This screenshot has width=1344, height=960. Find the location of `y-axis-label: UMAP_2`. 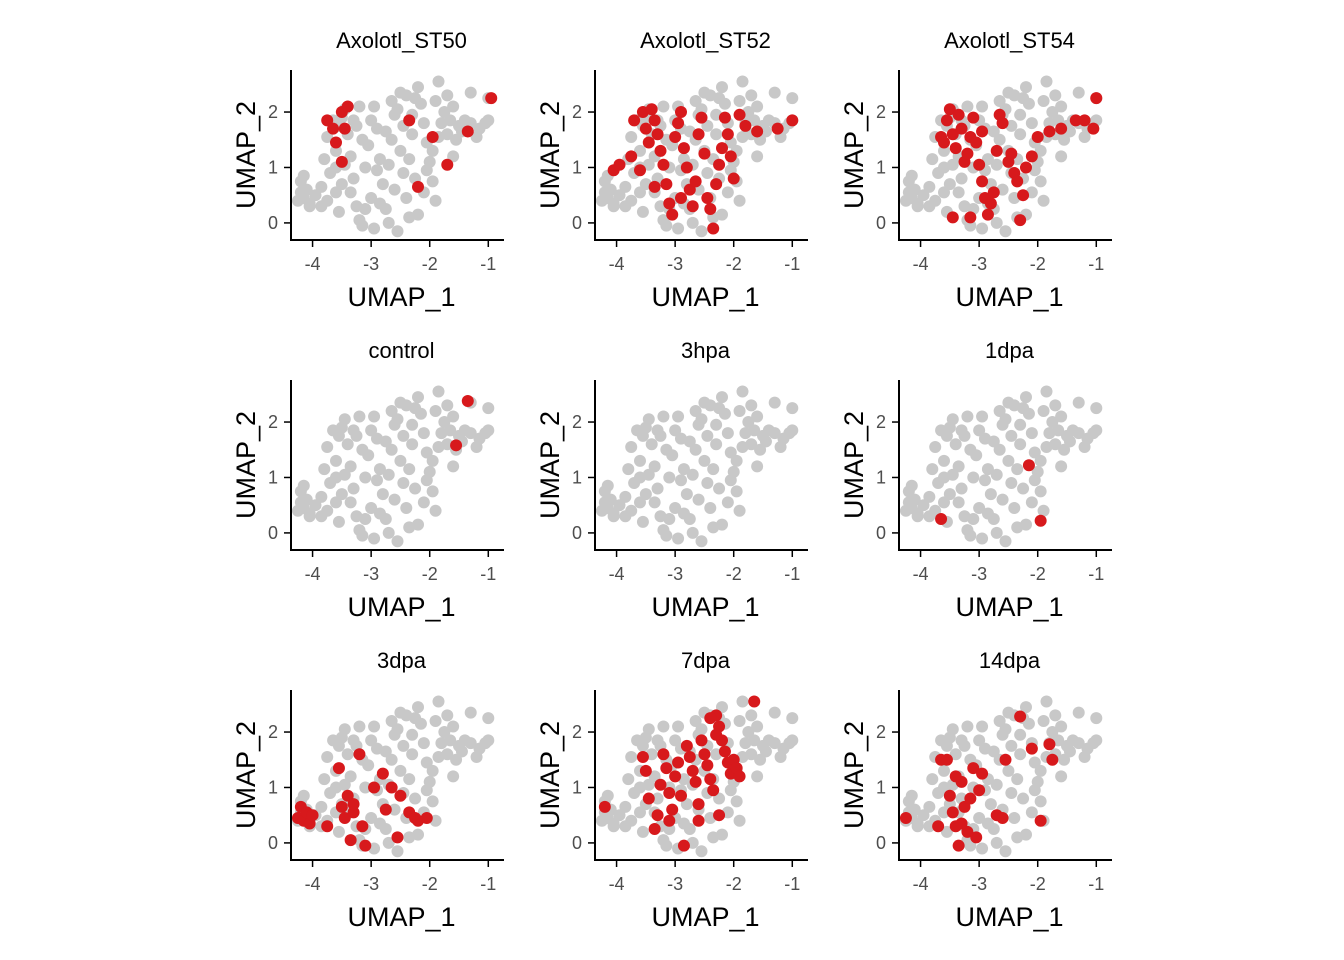

y-axis-label: UMAP_2 is located at coordinates (246, 465).